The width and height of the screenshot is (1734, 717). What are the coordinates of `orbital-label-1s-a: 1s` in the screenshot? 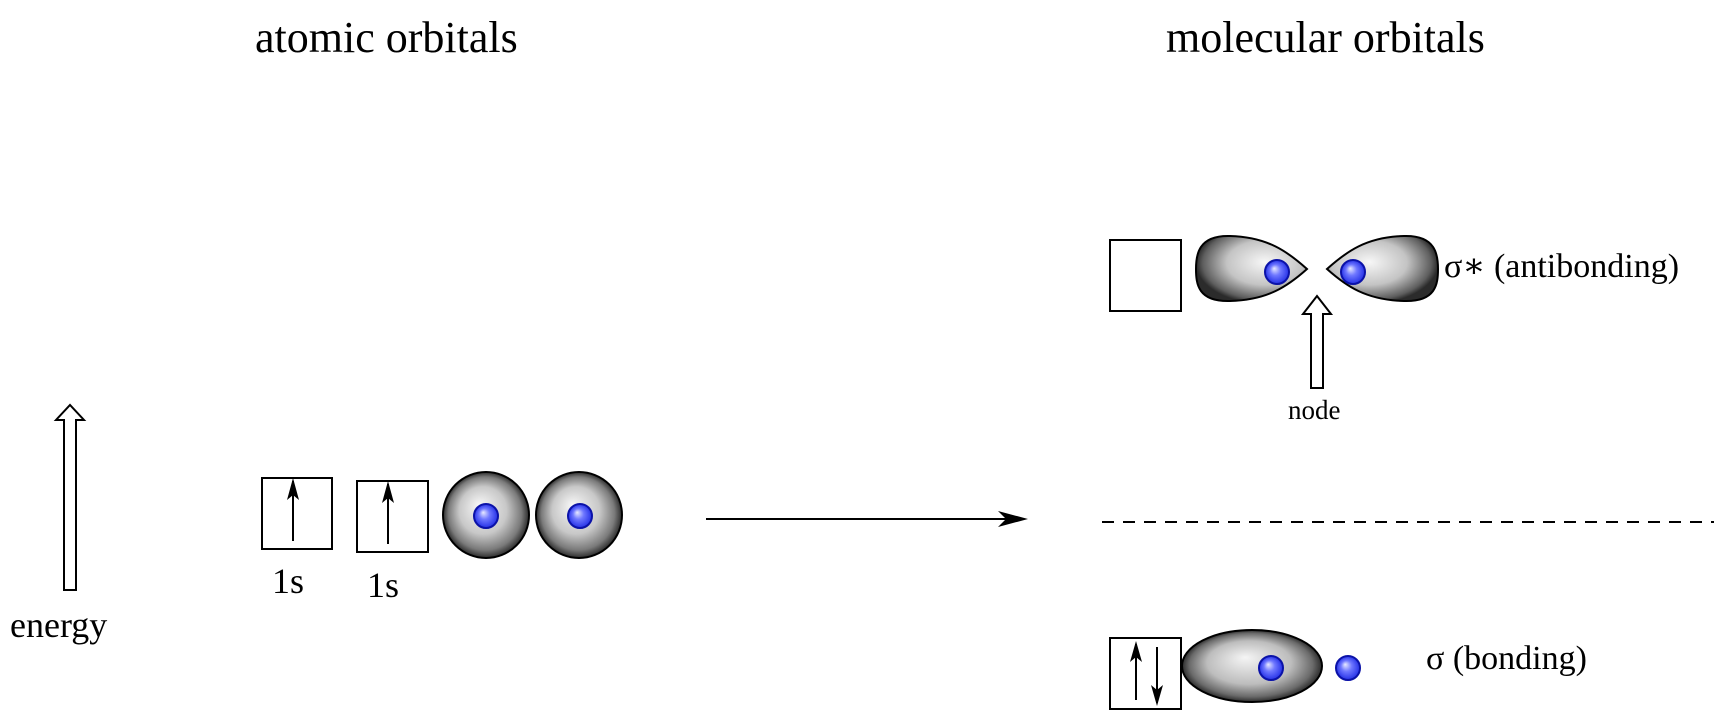 It's located at (288, 581).